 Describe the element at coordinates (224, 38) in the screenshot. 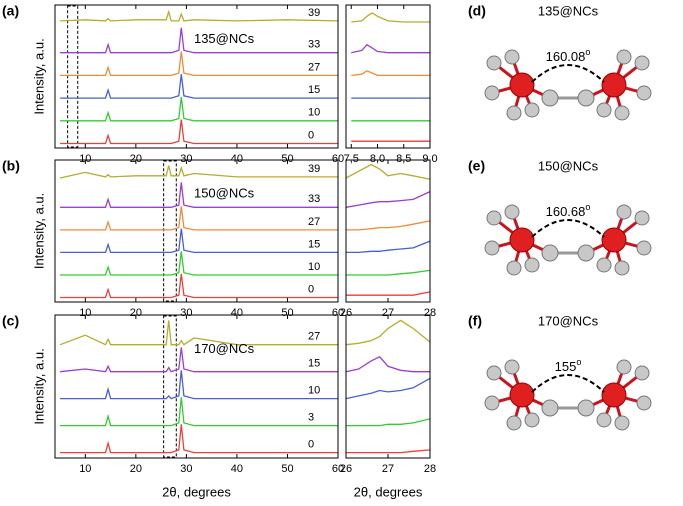

I see `annotation: 135@NCs` at that location.